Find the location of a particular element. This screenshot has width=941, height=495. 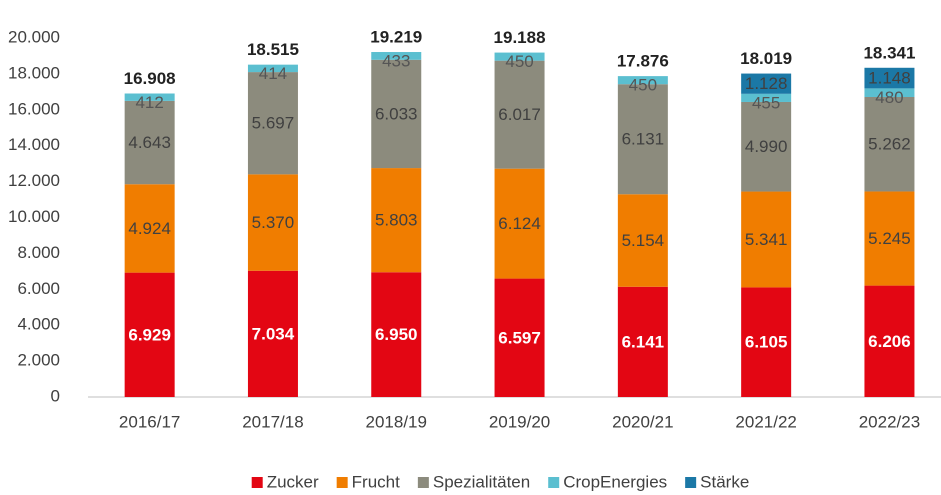

data-label: 414 is located at coordinates (273, 73).